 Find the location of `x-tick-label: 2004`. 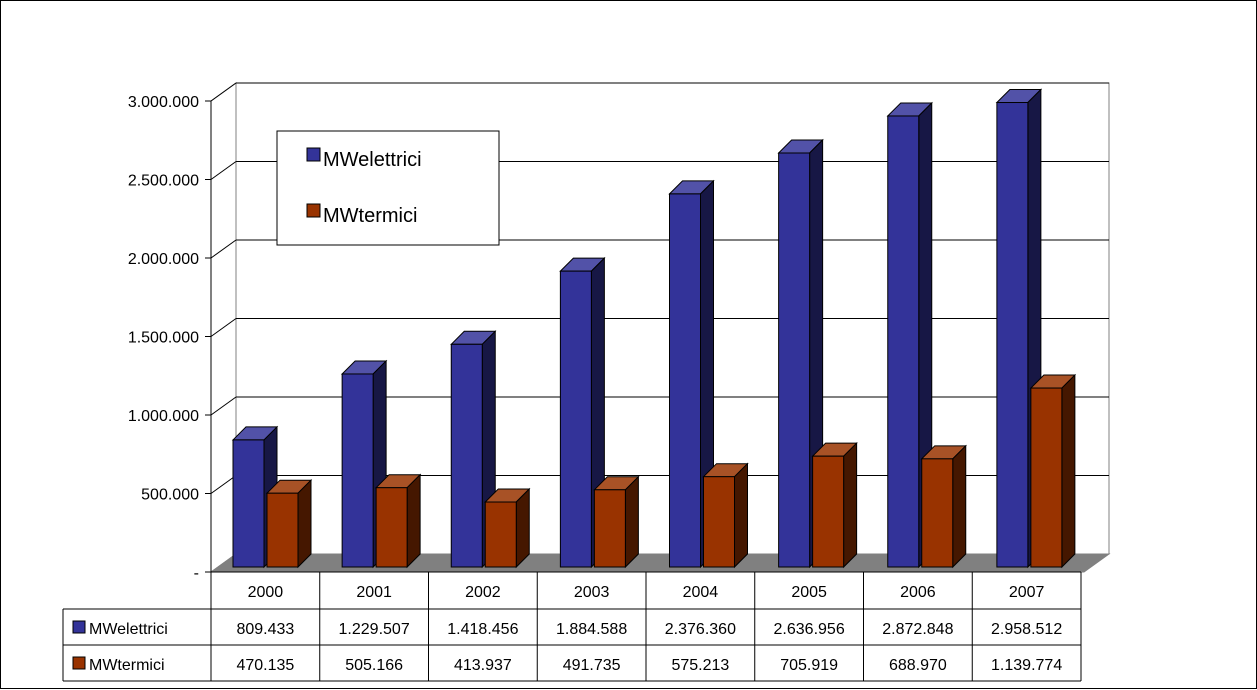

x-tick-label: 2004 is located at coordinates (701, 592).